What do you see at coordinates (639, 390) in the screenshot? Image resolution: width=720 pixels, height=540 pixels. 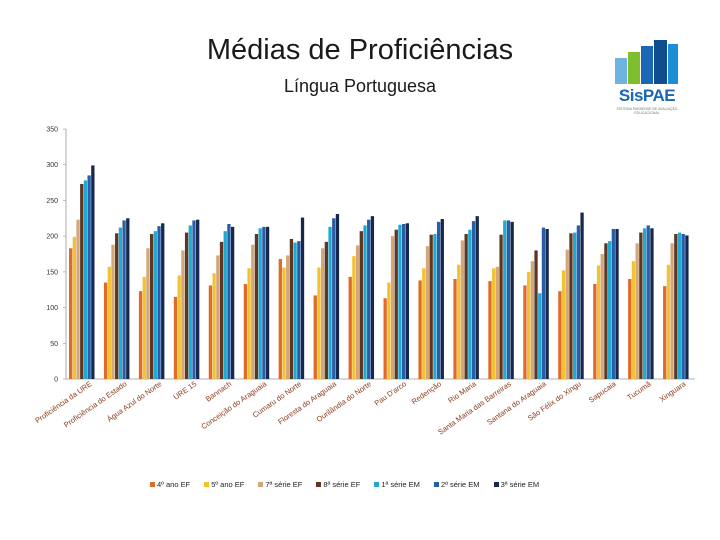 I see `x-category-label: Tucumã` at bounding box center [639, 390].